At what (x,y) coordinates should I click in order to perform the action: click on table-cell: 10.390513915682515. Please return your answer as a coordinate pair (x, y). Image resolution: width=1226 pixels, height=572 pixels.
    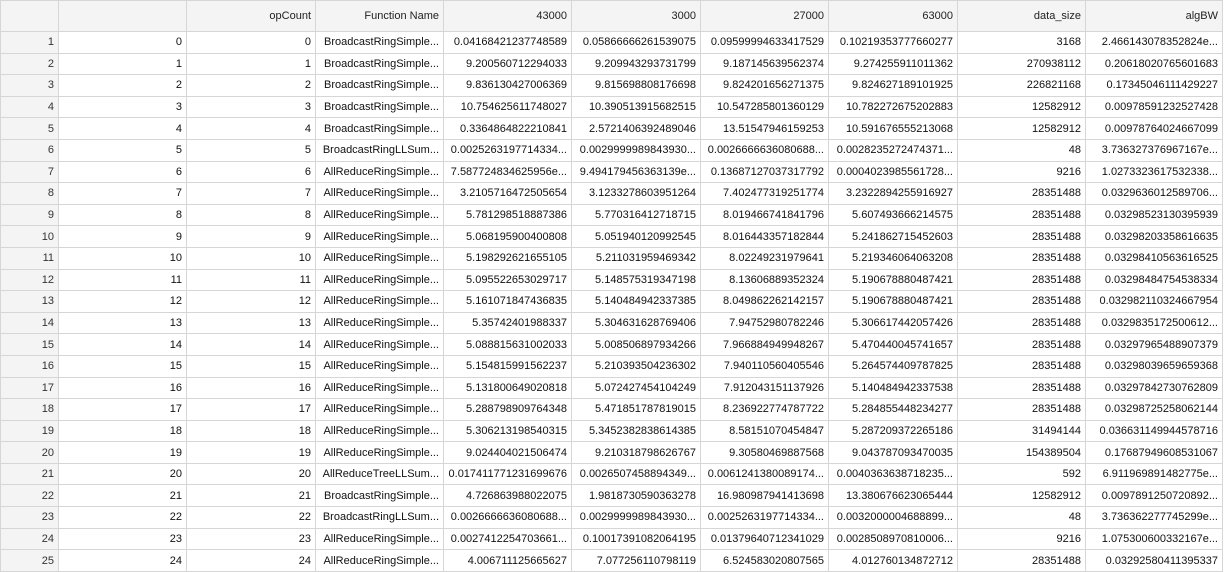
    Looking at the image, I should click on (636, 107).